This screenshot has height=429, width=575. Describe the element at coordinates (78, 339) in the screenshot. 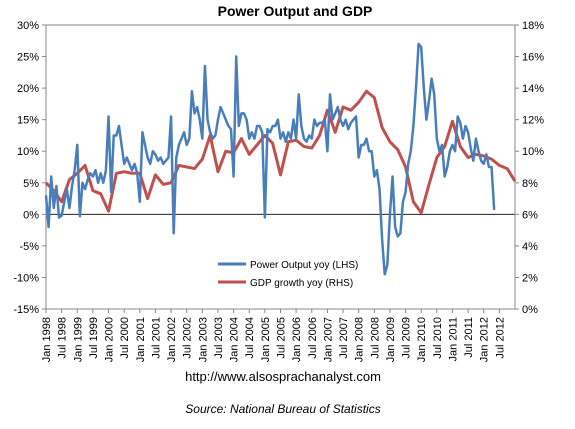

I see `x-tick-label: Jan 1999` at that location.